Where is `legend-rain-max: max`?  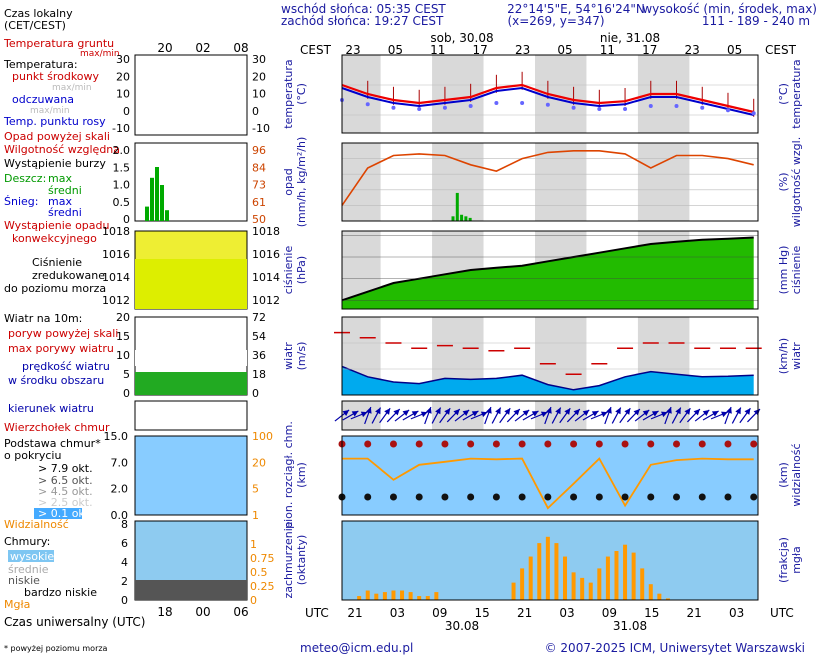
legend-rain-max: max is located at coordinates (60, 178).